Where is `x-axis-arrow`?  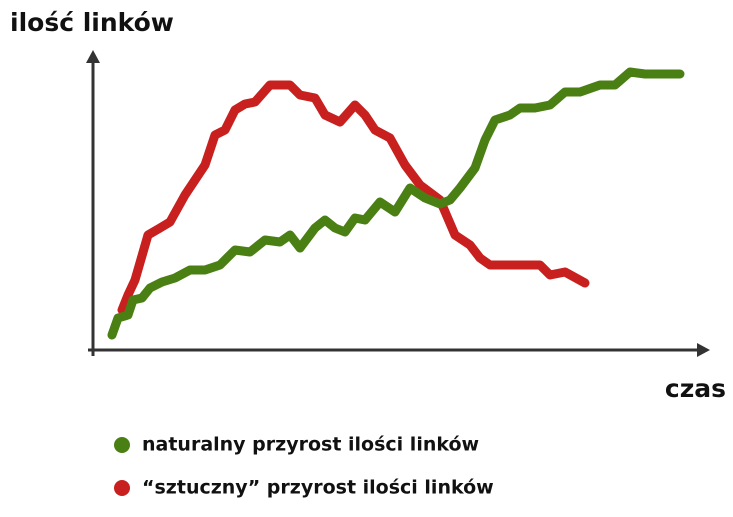
x-axis-arrow is located at coordinates (703, 350).